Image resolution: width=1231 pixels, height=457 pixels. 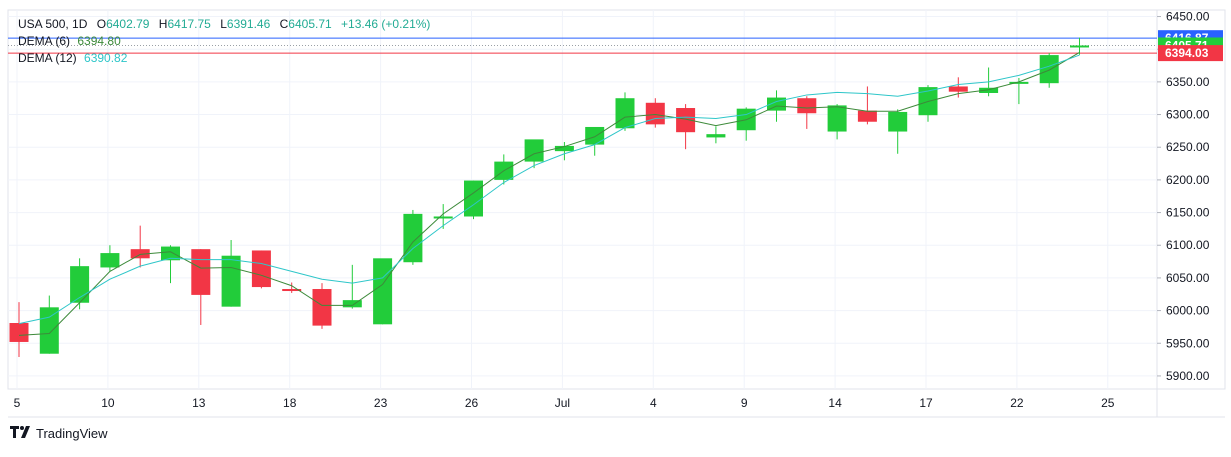 I want to click on x-tick-label: 23, so click(x=381, y=403).